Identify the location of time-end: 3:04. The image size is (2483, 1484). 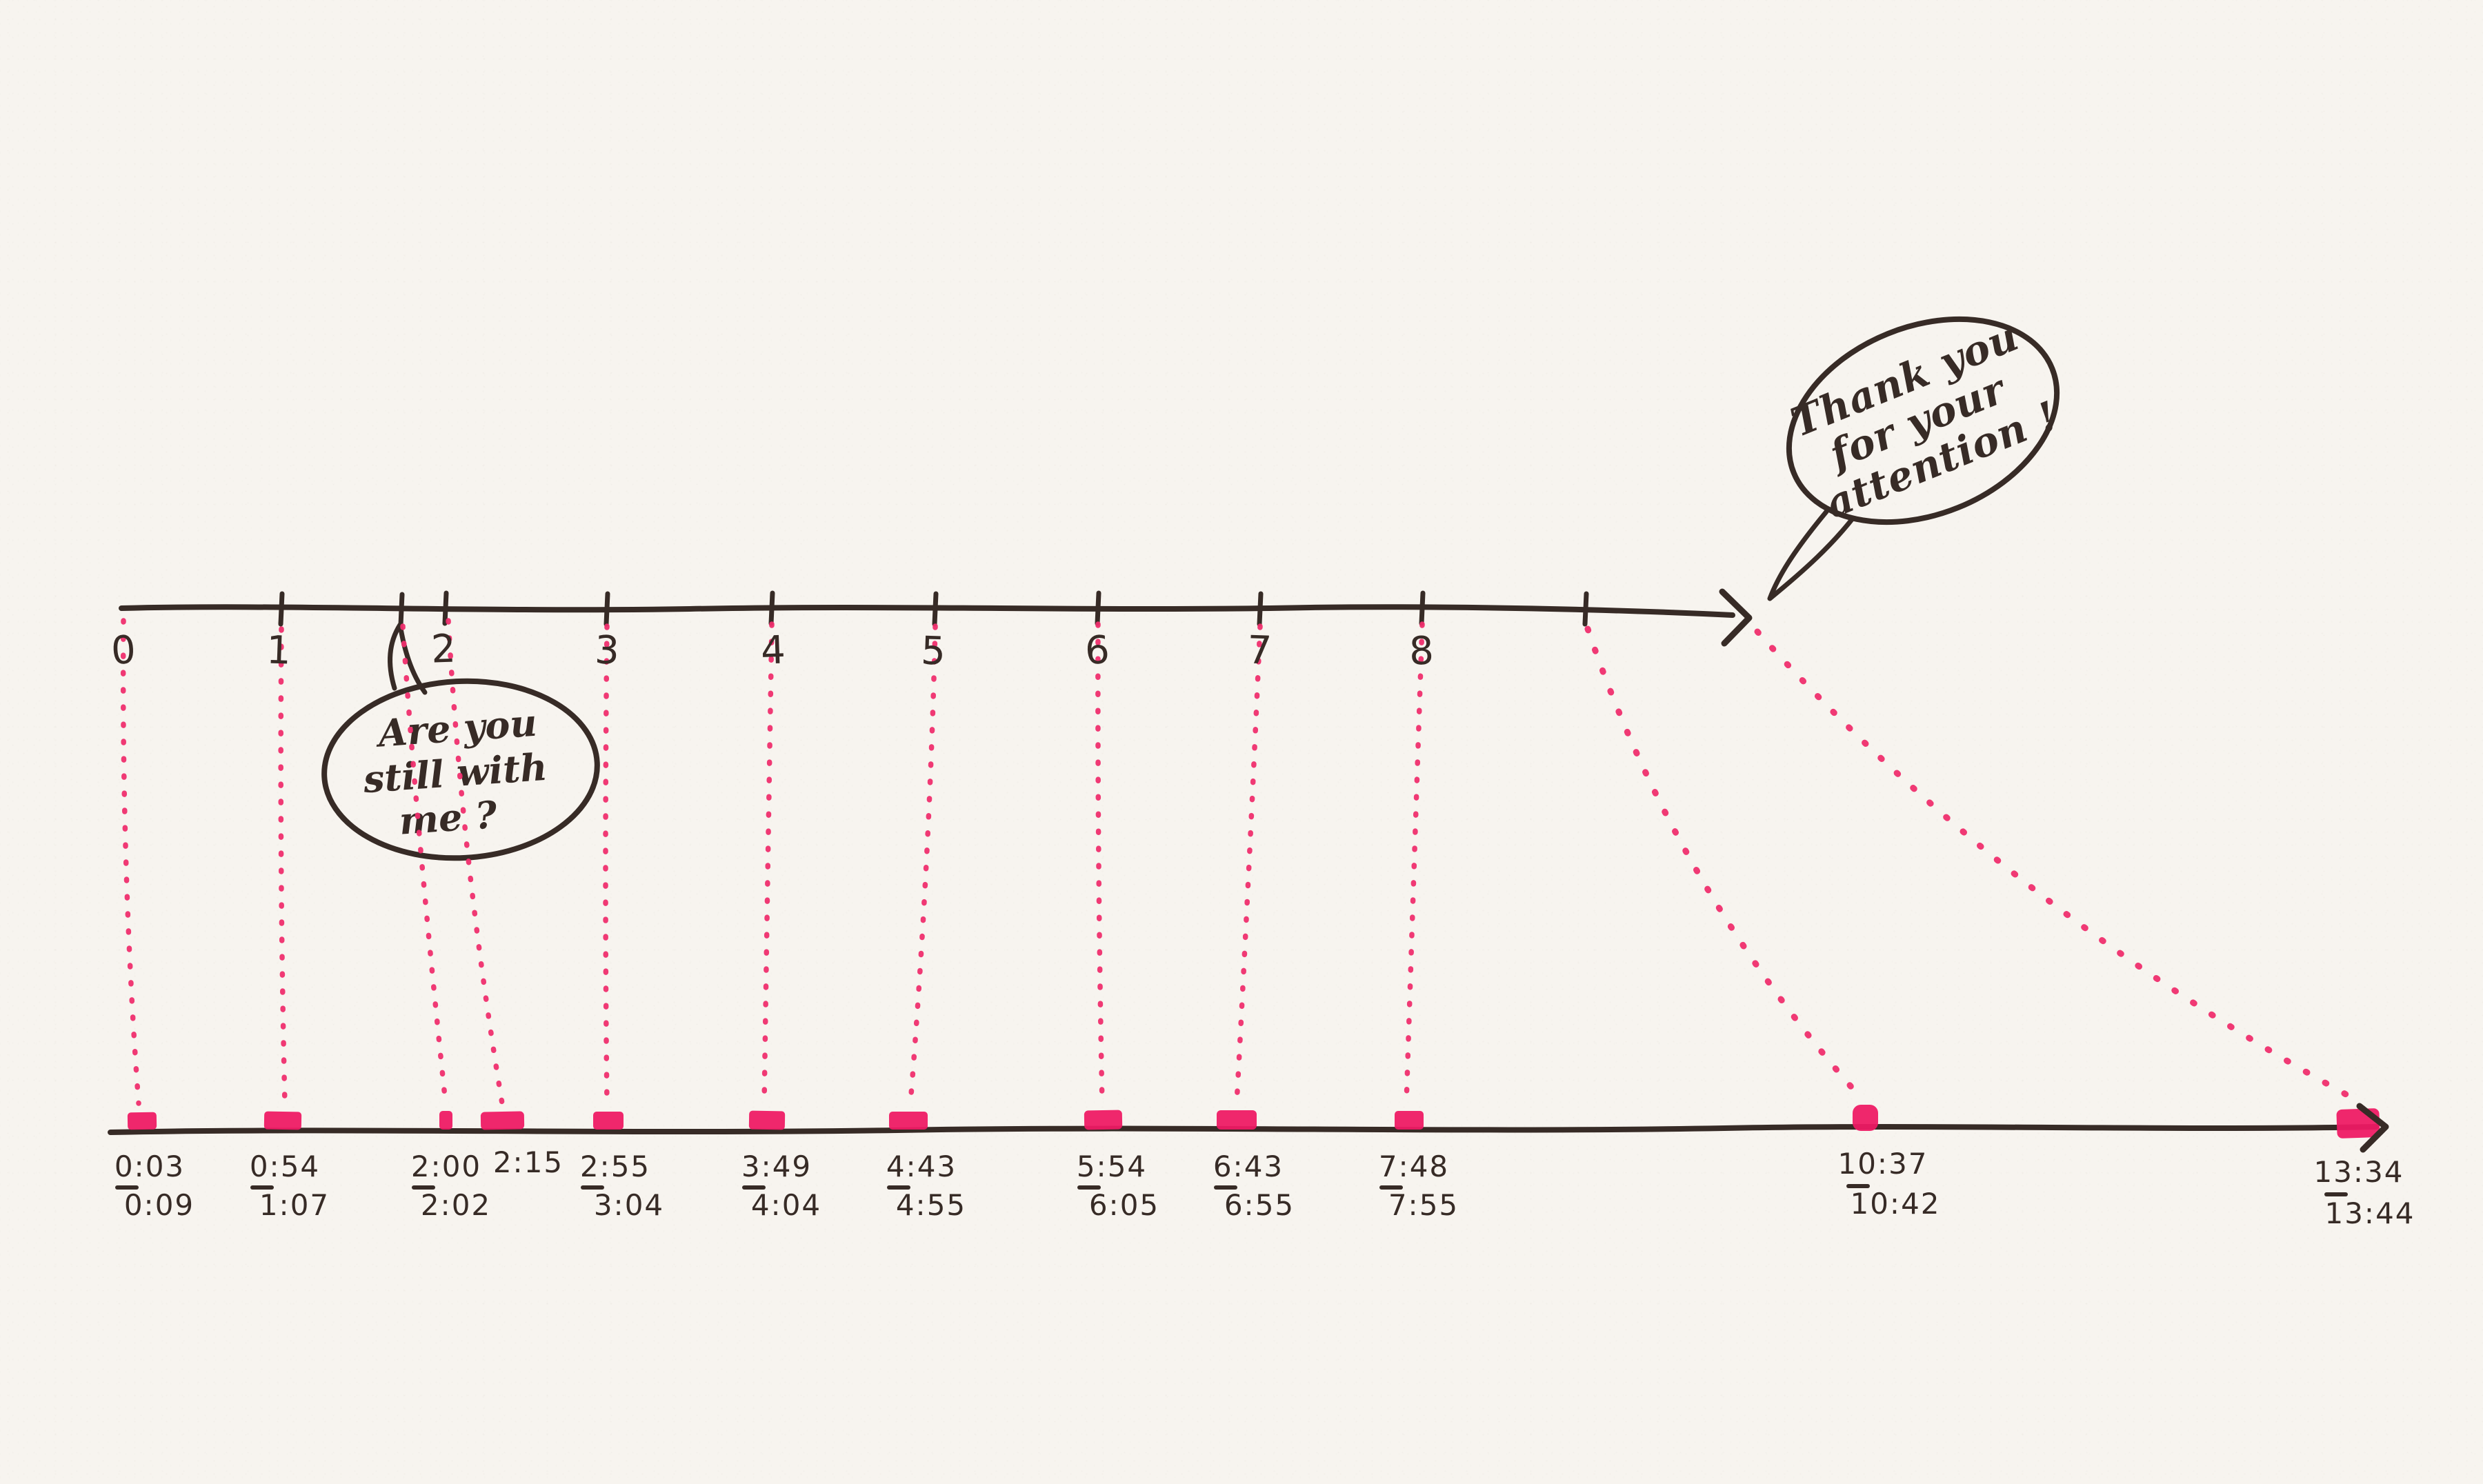
(629, 1205).